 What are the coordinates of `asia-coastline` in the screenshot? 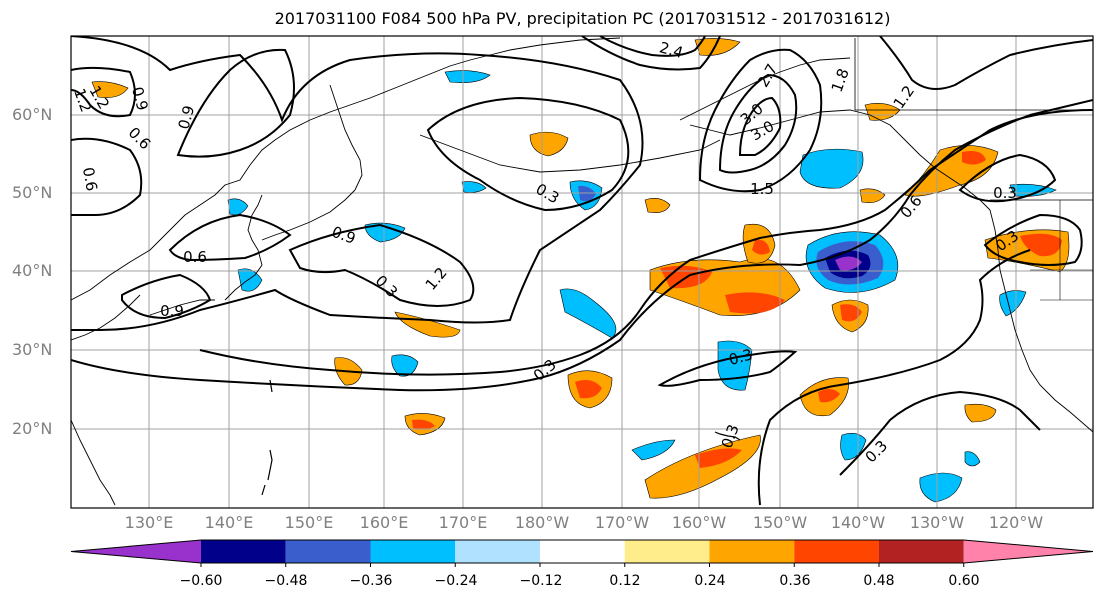 It's located at (106, 317).